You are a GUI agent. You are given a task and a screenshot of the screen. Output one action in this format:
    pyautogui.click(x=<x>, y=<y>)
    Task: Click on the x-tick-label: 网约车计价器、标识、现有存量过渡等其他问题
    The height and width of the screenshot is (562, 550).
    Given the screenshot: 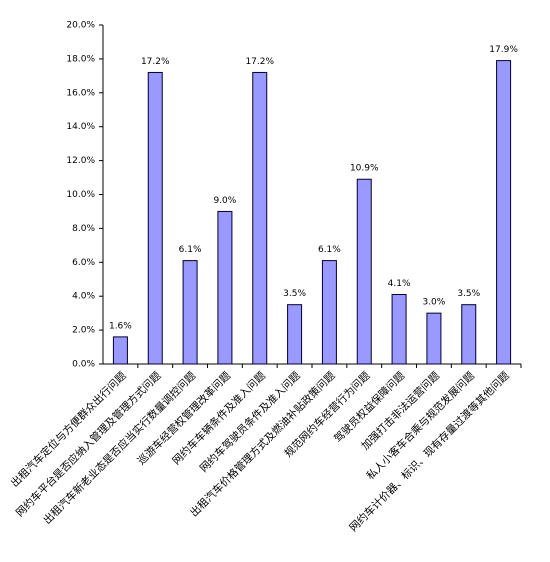 What is the action you would take?
    pyautogui.click(x=429, y=451)
    